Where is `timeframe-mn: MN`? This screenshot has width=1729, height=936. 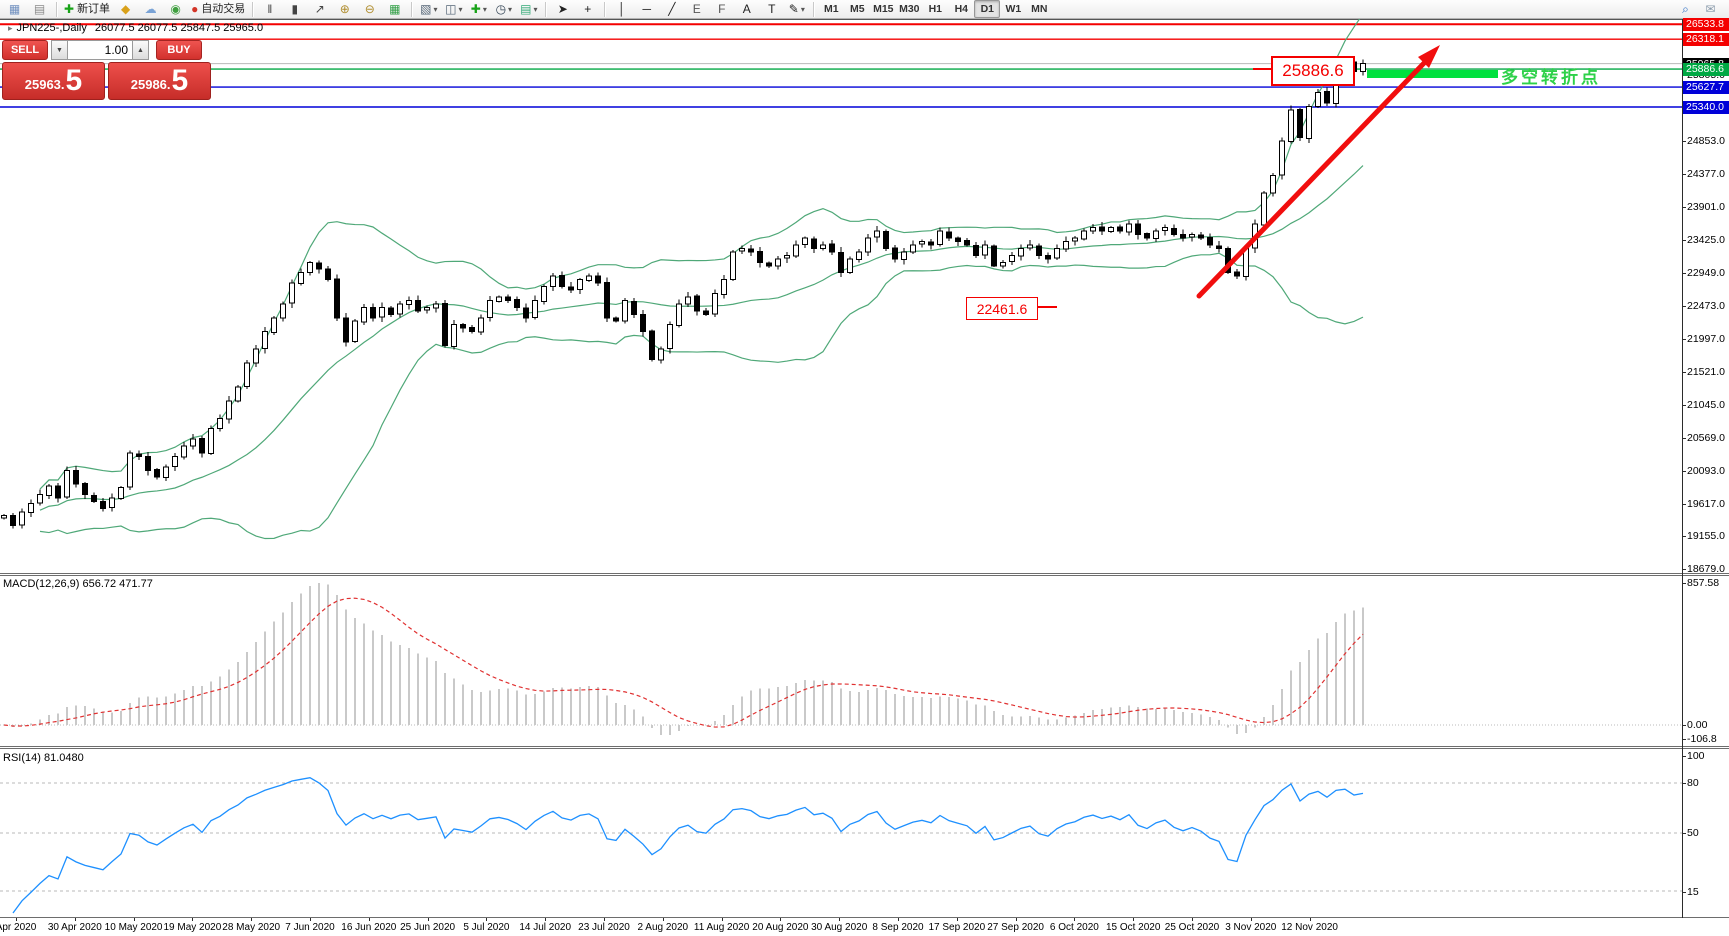
timeframe-mn: MN is located at coordinates (1039, 9).